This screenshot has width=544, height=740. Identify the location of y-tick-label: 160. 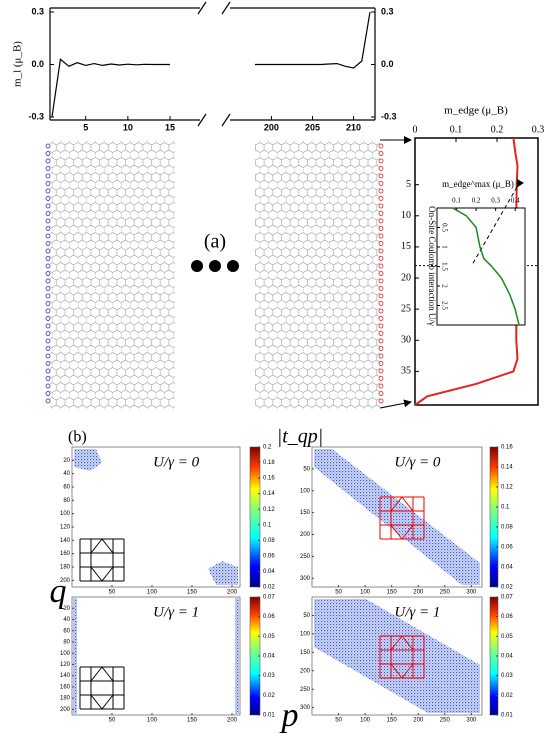
(65, 687).